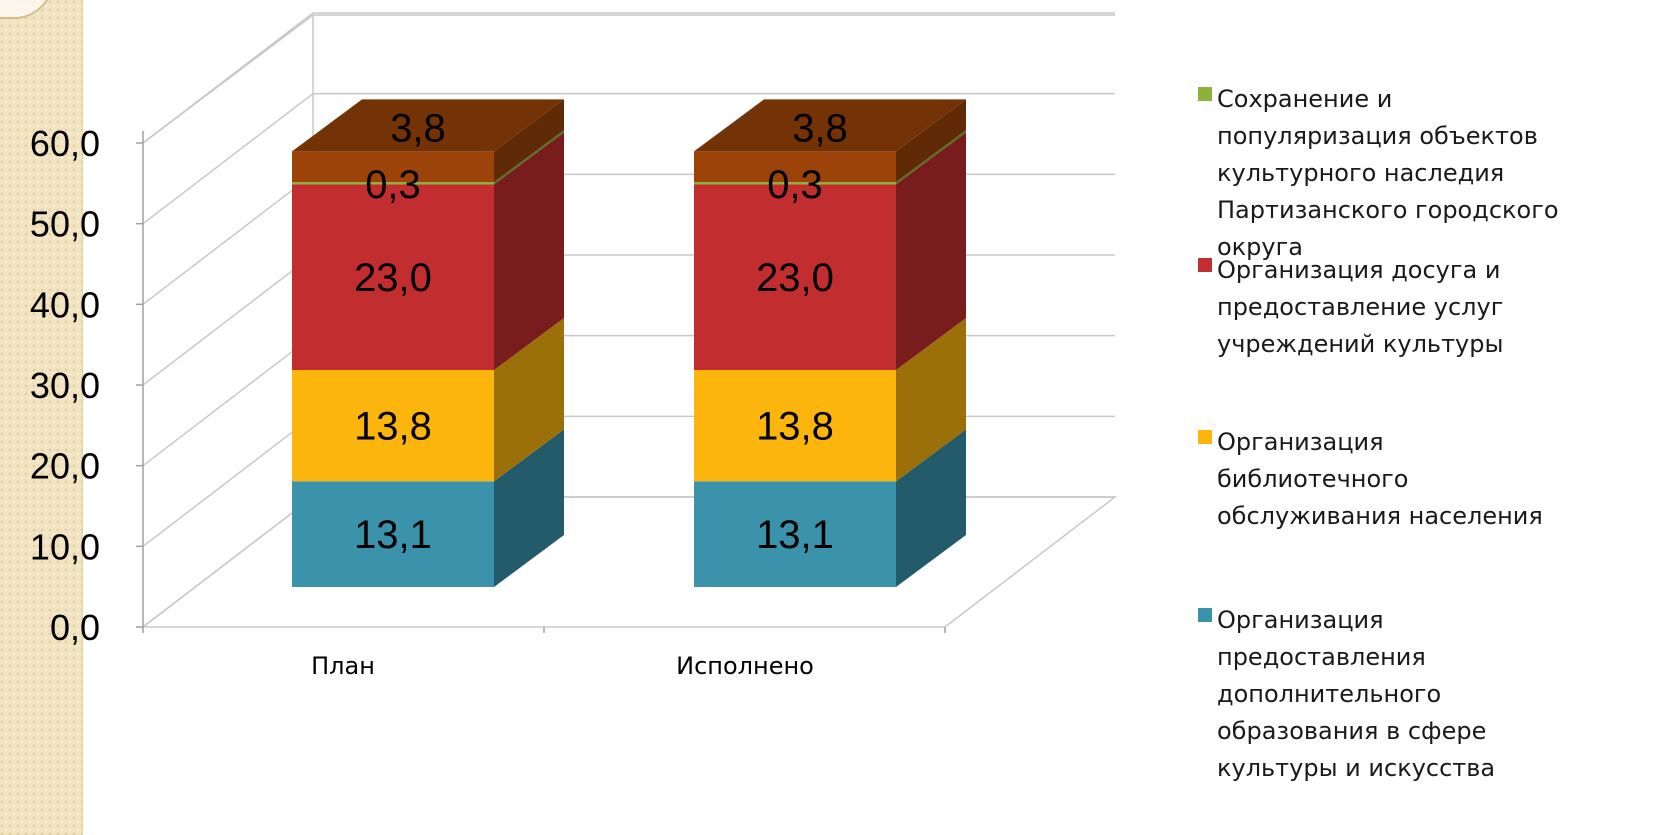 The width and height of the screenshot is (1675, 835). I want to click on y-tick-label: 0,0, so click(75, 627).